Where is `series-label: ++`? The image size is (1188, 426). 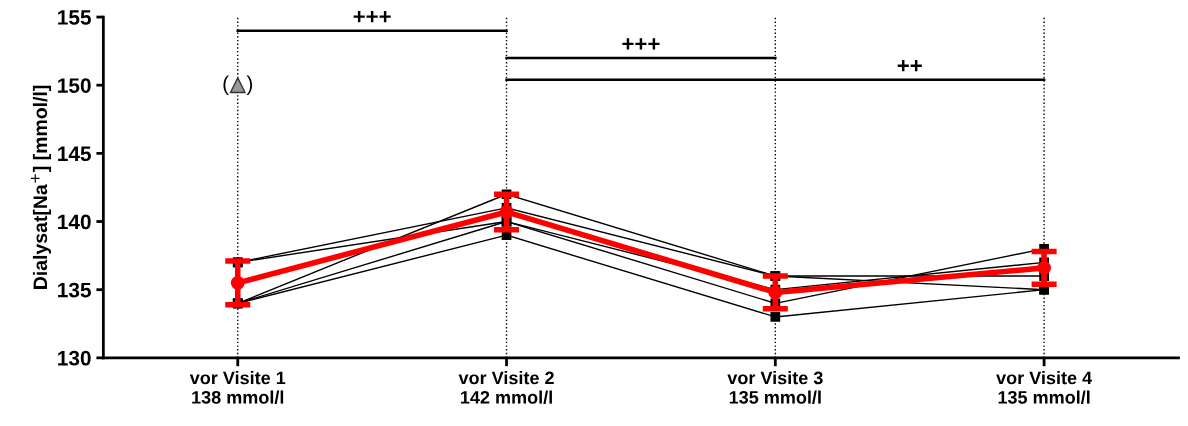
series-label: ++ is located at coordinates (909, 66).